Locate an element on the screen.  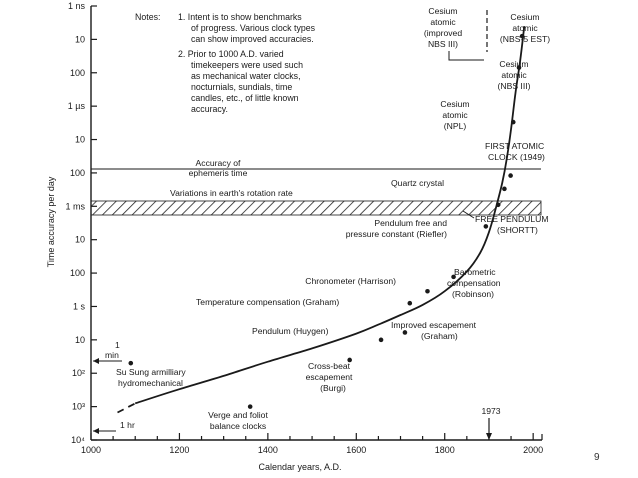
shortt-leader is located at coordinates (468, 214).